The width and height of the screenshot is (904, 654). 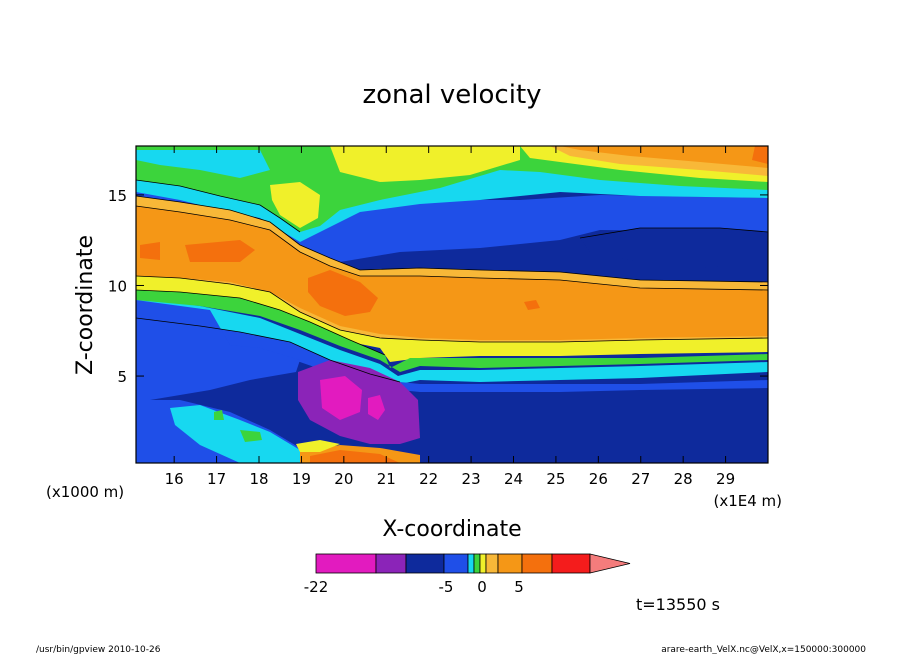 I want to click on x-tick-label: 16, so click(x=174, y=479).